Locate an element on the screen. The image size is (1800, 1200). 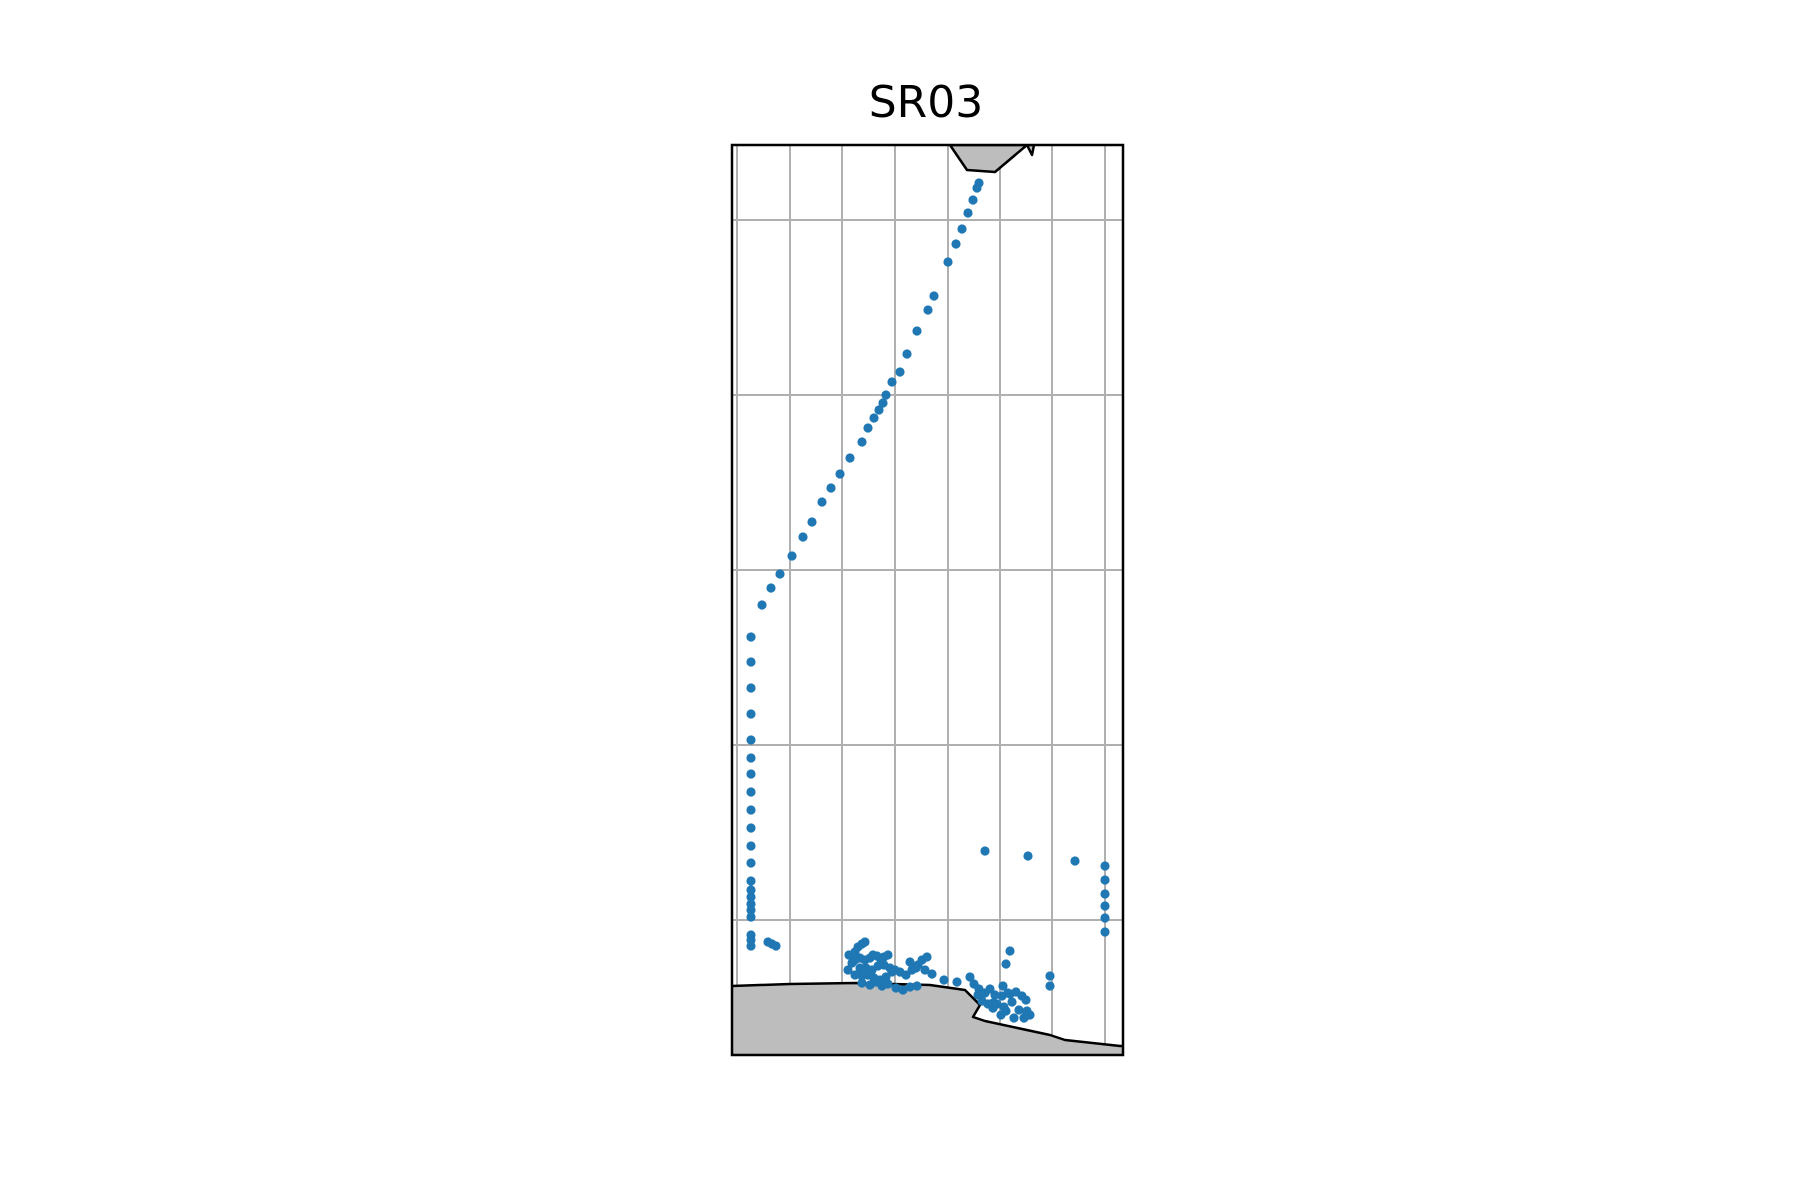
station-markers is located at coordinates (928, 600).